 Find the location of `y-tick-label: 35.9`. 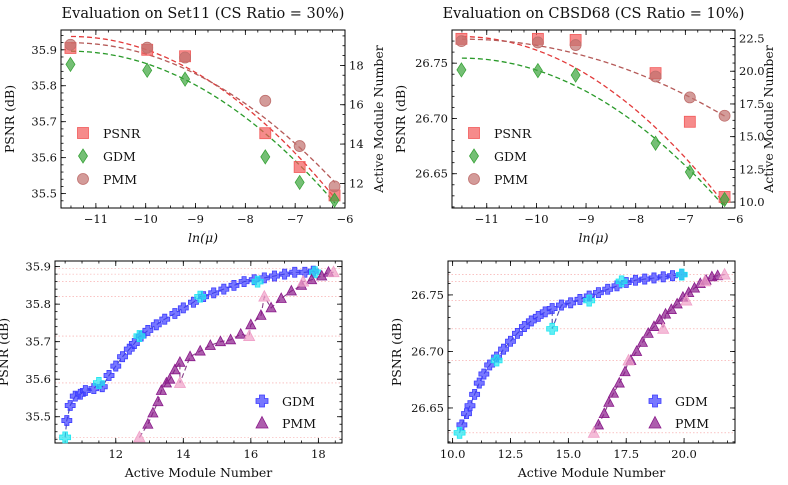

y-tick-label: 35.9 is located at coordinates (44, 50).